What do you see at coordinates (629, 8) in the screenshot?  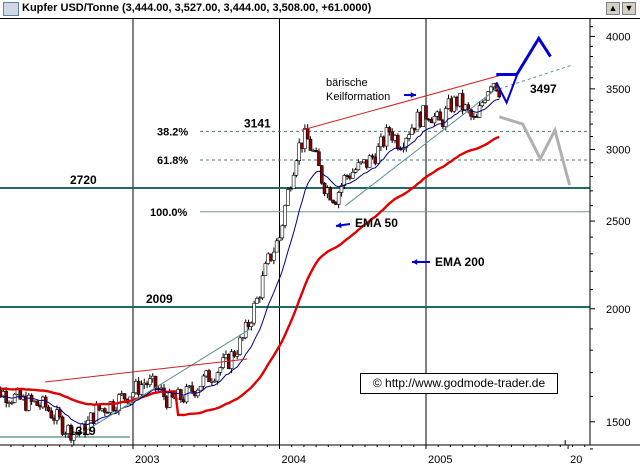 I see `scroll-down-button: ▼` at bounding box center [629, 8].